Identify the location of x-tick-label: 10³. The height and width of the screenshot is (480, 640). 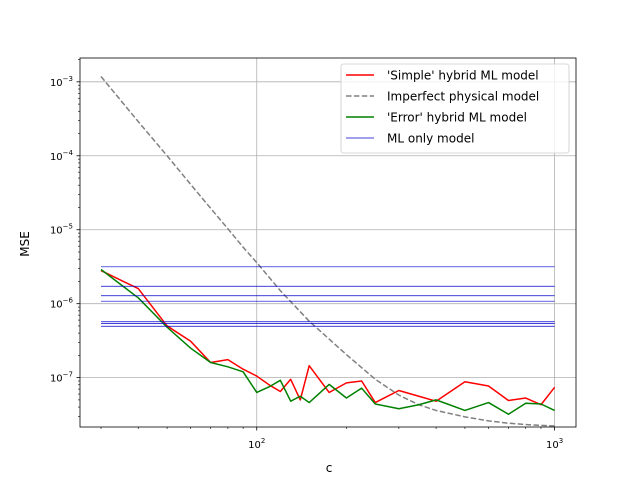
(554, 444).